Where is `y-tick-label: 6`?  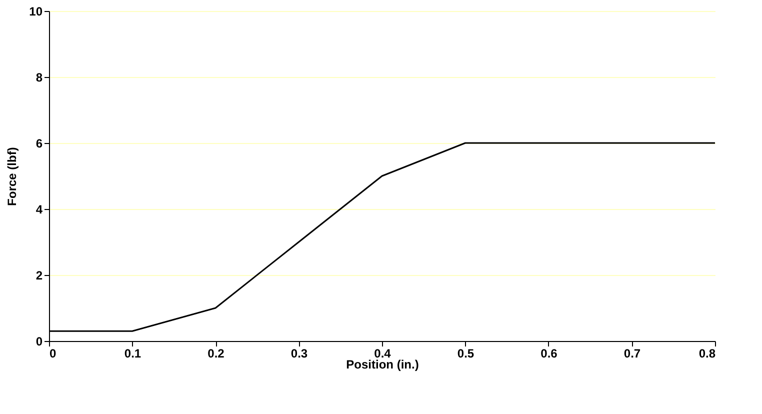 y-tick-label: 6 is located at coordinates (39, 143).